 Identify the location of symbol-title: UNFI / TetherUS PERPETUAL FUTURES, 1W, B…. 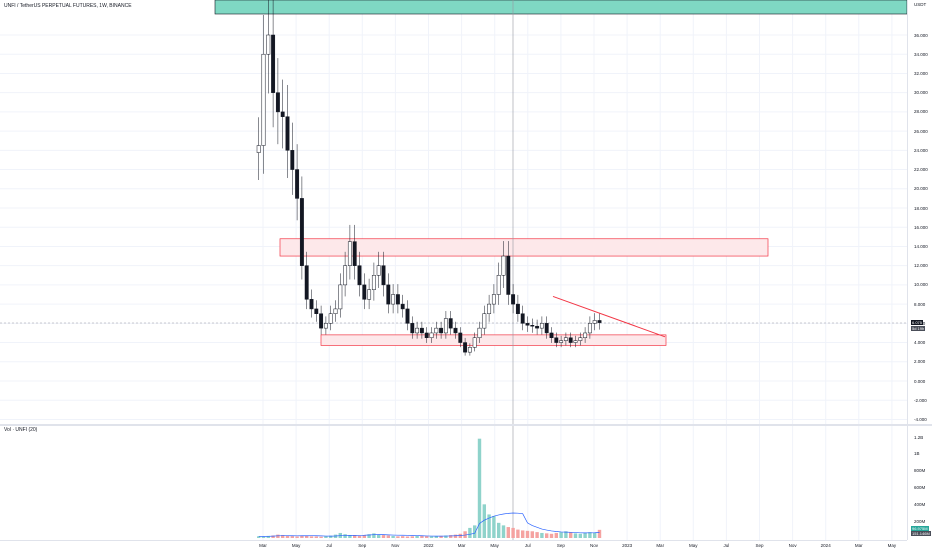
(68, 6).